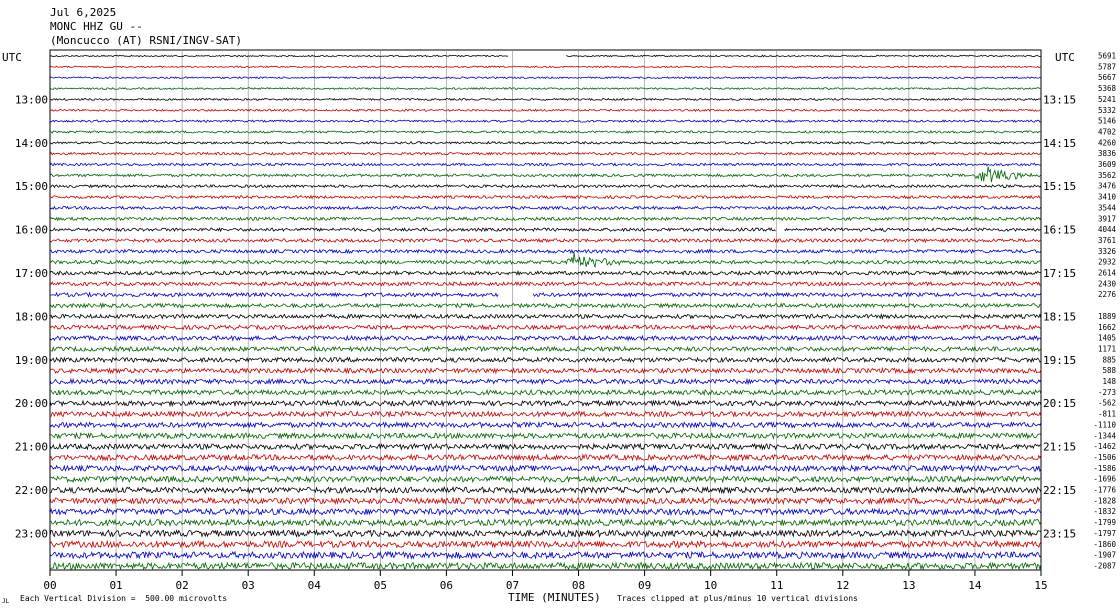  I want to click on left-time-label: 18:00, so click(31, 316).